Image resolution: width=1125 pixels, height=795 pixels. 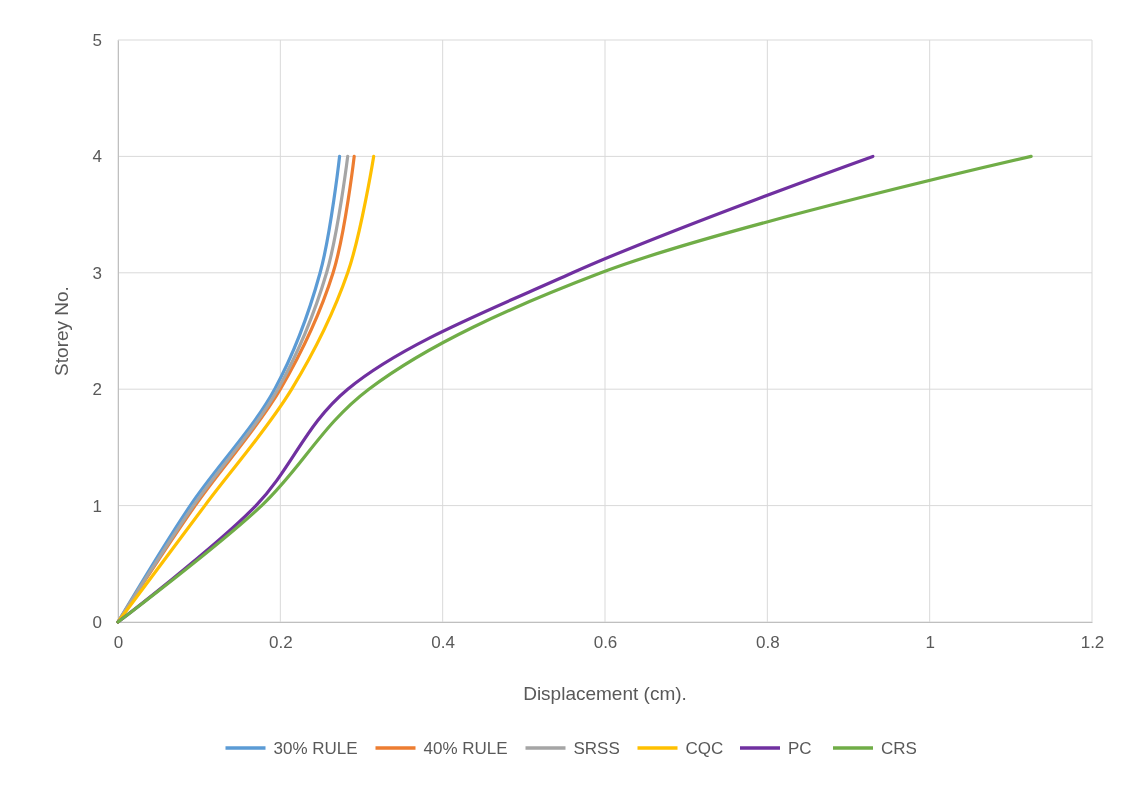 What do you see at coordinates (281, 643) in the screenshot?
I see `x-tick-label: 0.2` at bounding box center [281, 643].